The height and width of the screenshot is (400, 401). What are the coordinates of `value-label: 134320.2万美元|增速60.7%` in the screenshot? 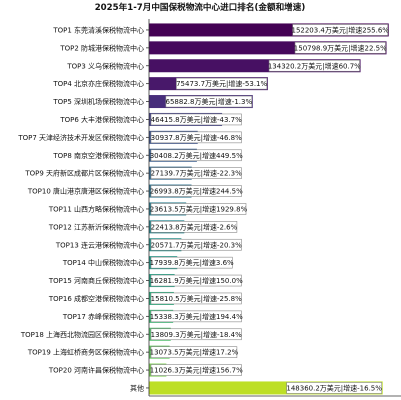 It's located at (314, 65).